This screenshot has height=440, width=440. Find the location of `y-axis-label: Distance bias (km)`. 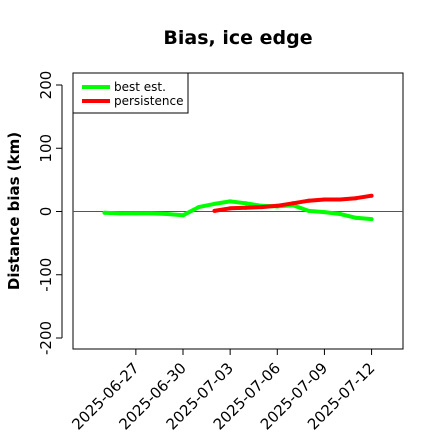

y-axis-label: Distance bias (km) is located at coordinates (14, 211).